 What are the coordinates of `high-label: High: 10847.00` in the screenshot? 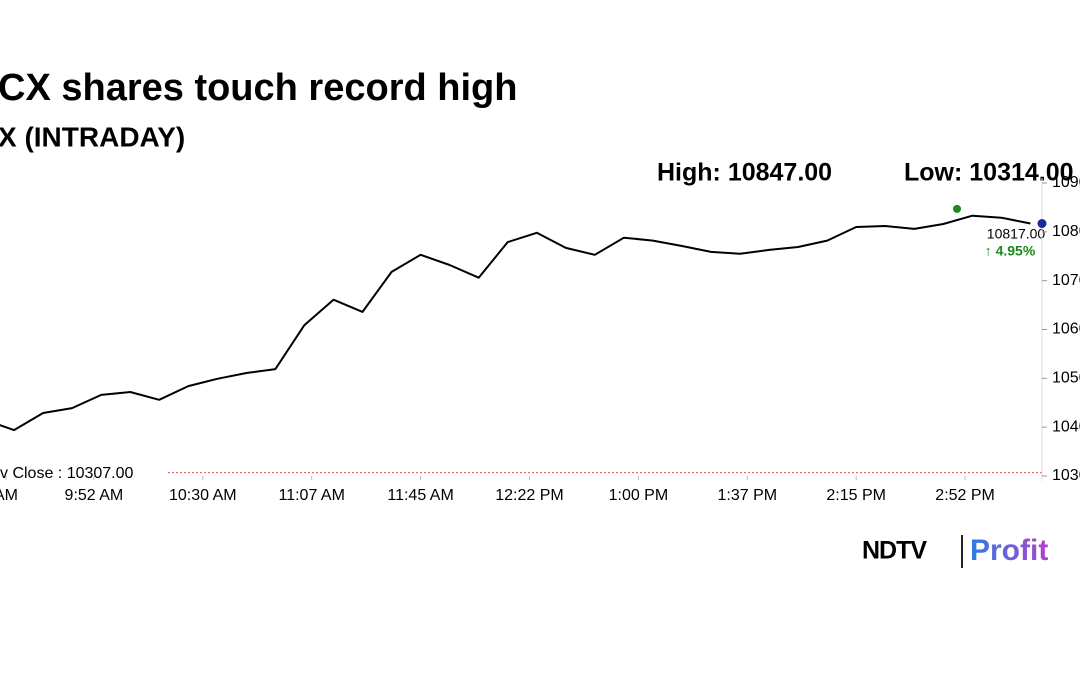 It's located at (744, 173).